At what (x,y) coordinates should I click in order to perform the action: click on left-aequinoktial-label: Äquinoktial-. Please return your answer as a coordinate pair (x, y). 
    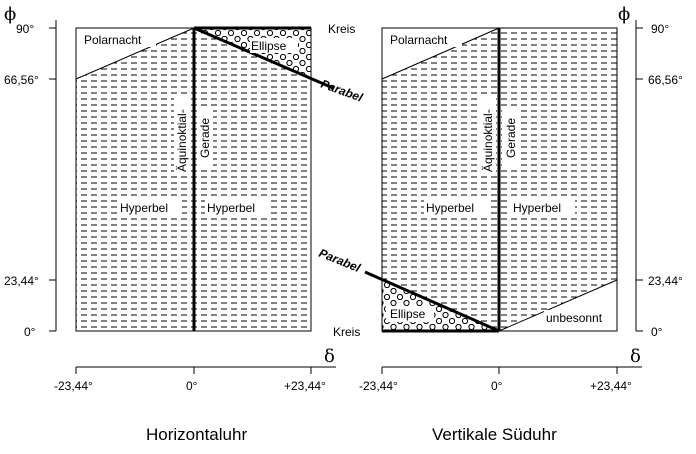
    Looking at the image, I should click on (182, 140).